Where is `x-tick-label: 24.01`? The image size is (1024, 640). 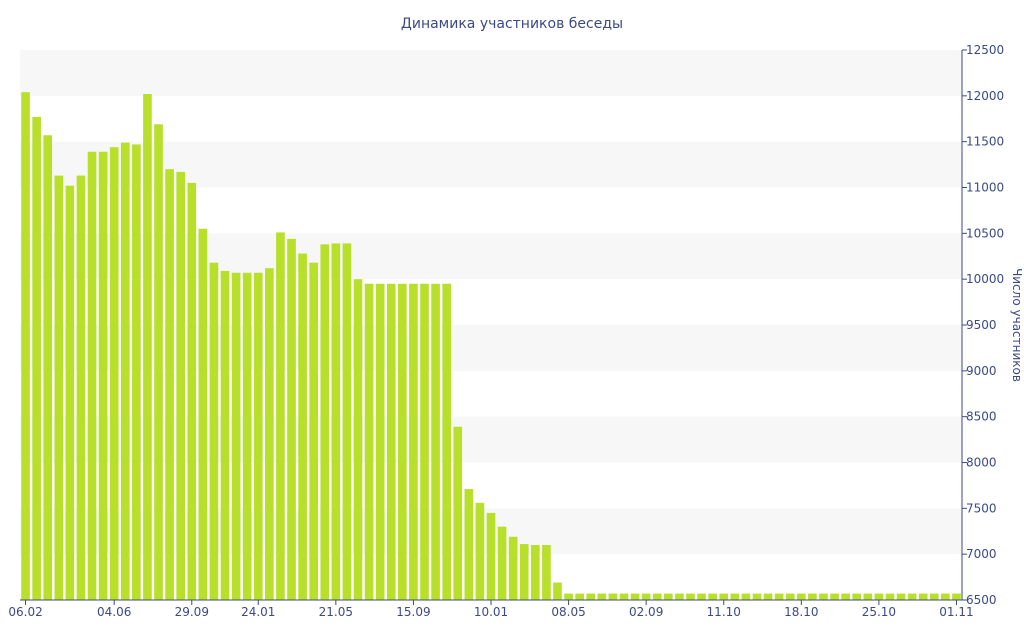 x-tick-label: 24.01 is located at coordinates (258, 612).